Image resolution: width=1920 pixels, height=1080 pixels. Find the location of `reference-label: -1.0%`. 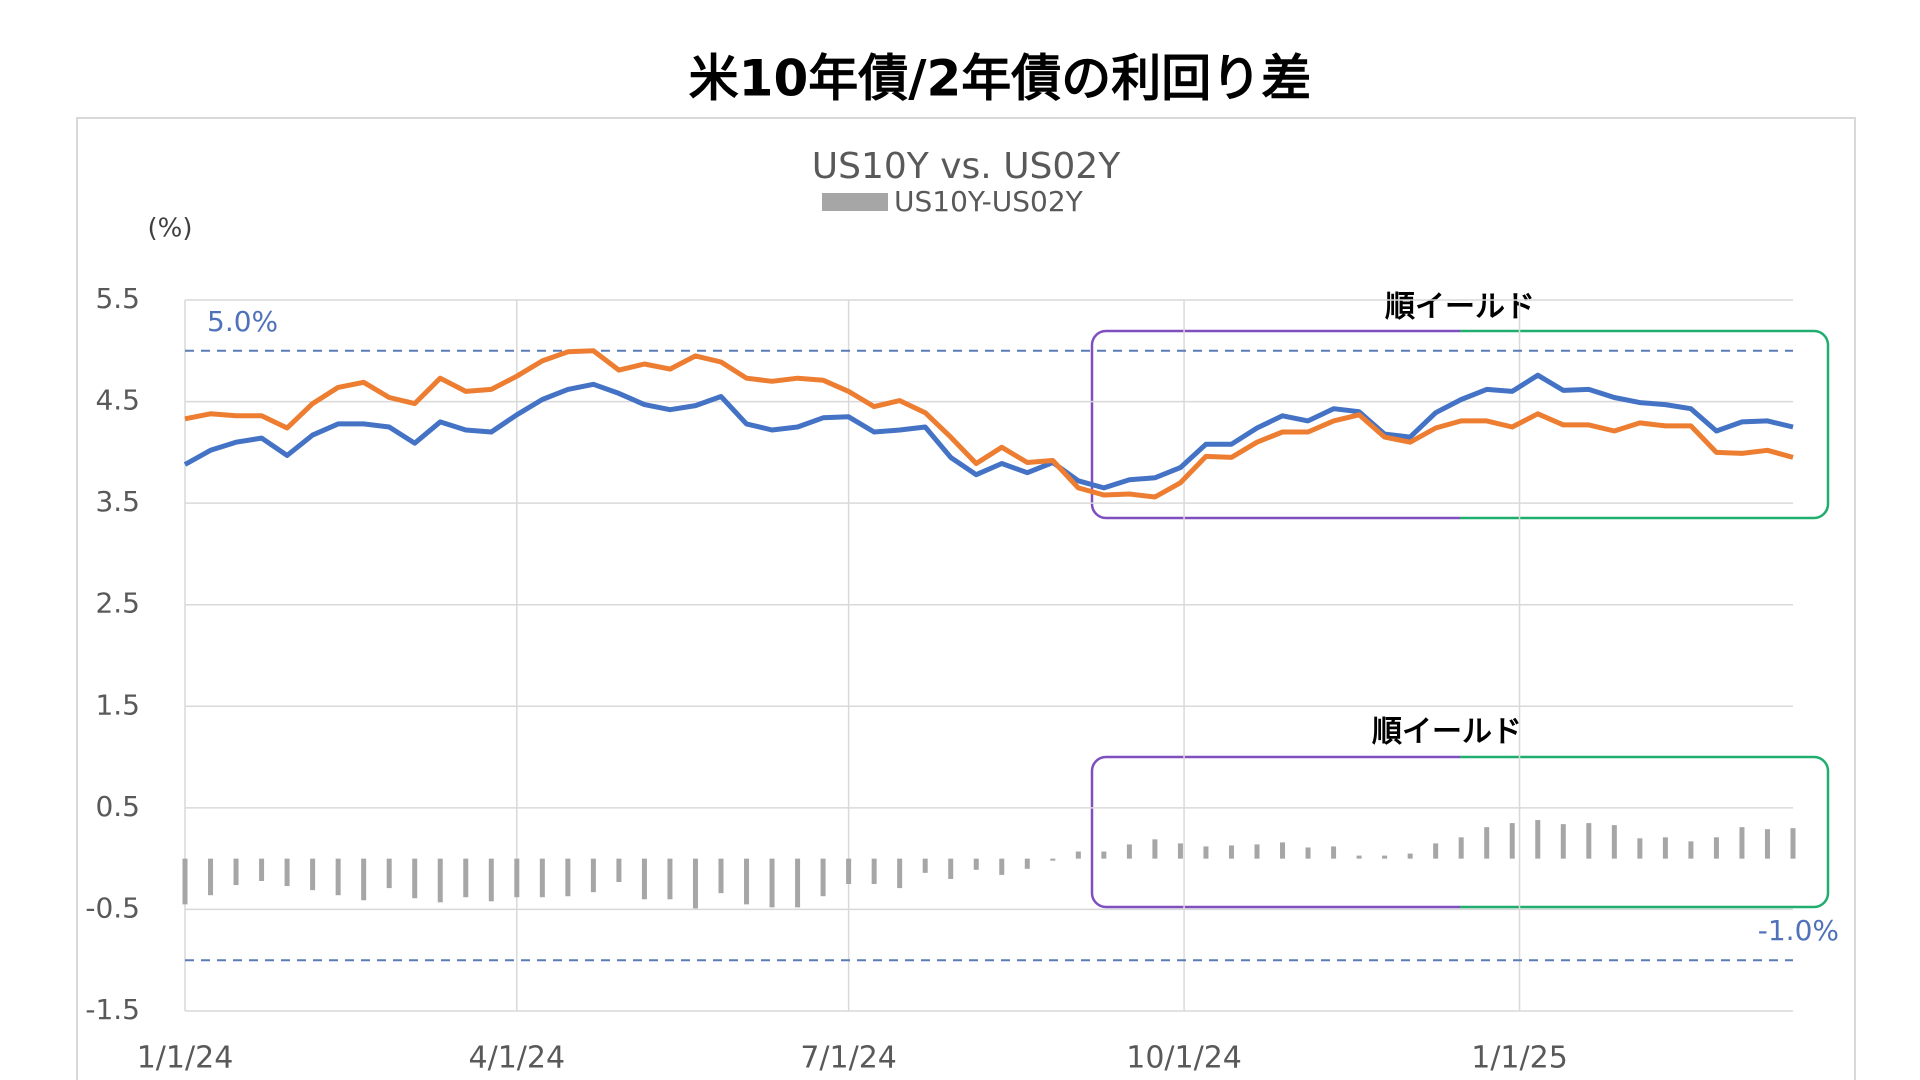

reference-label: -1.0% is located at coordinates (1798, 930).